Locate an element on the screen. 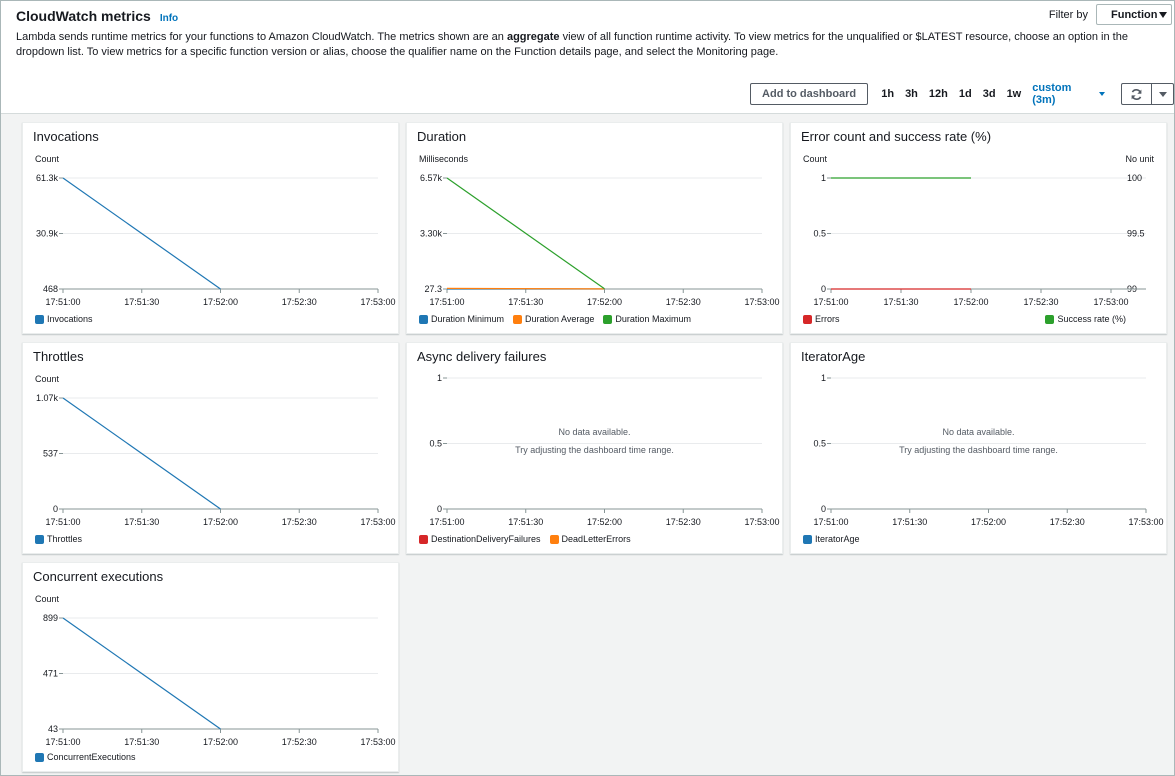 The width and height of the screenshot is (1175, 776). range-custom: custom (3m) is located at coordinates (1068, 94).